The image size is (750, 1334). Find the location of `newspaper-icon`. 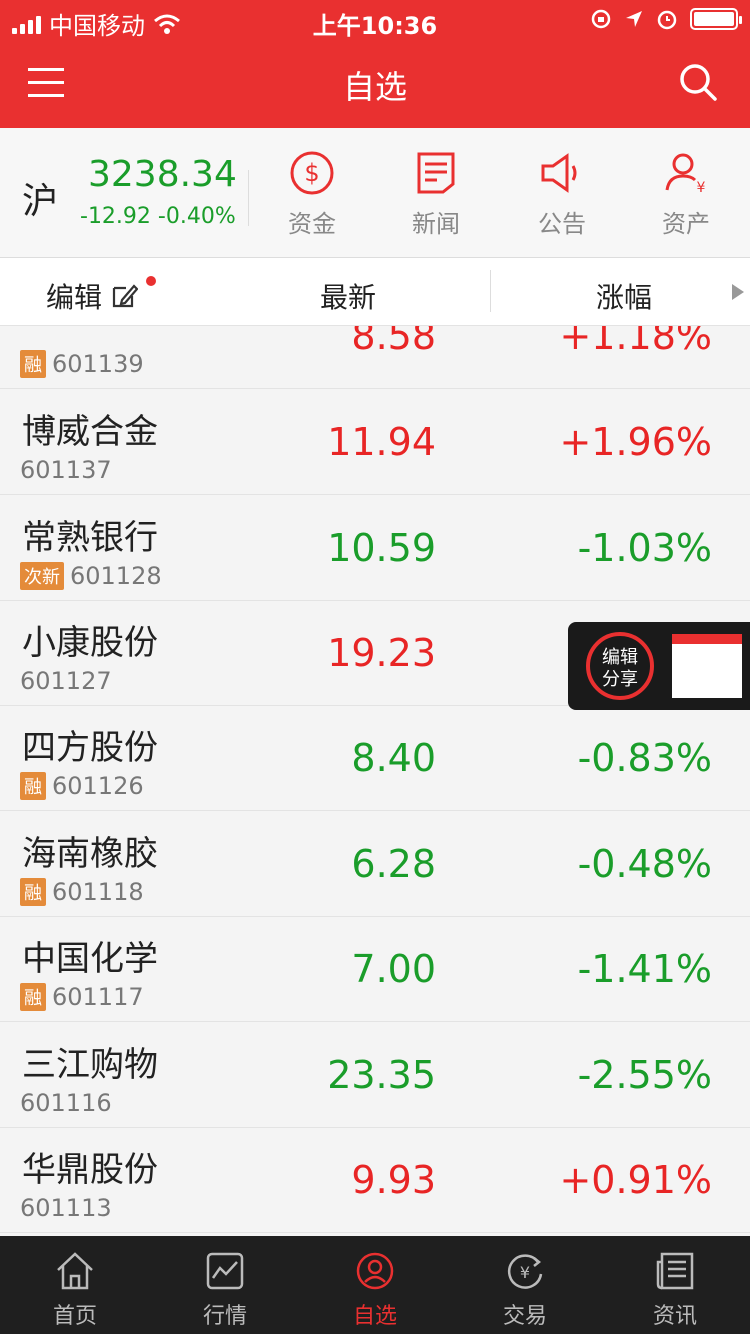

newspaper-icon is located at coordinates (675, 1271).